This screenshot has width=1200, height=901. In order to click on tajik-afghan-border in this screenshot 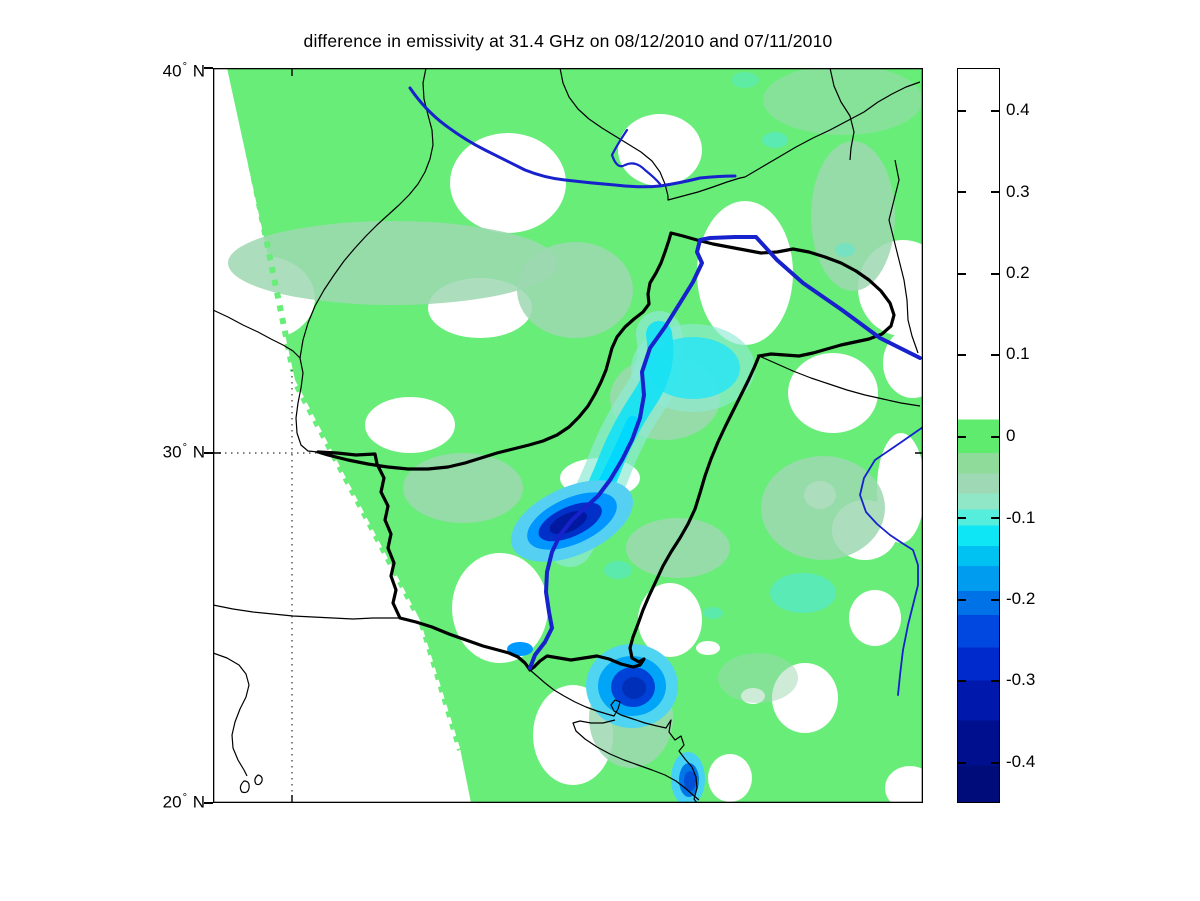, I will do `click(652, 134)`.